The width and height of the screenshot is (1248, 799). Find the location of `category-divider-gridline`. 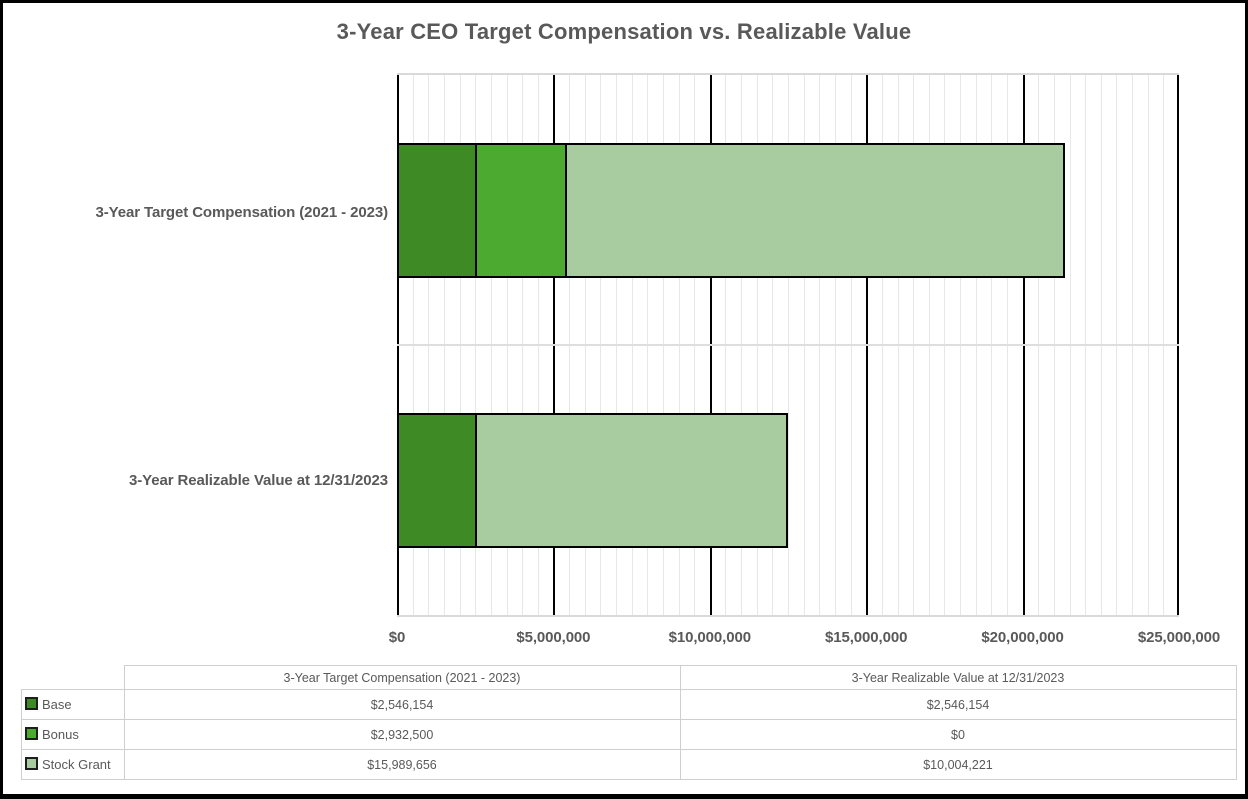

category-divider-gridline is located at coordinates (788, 345).